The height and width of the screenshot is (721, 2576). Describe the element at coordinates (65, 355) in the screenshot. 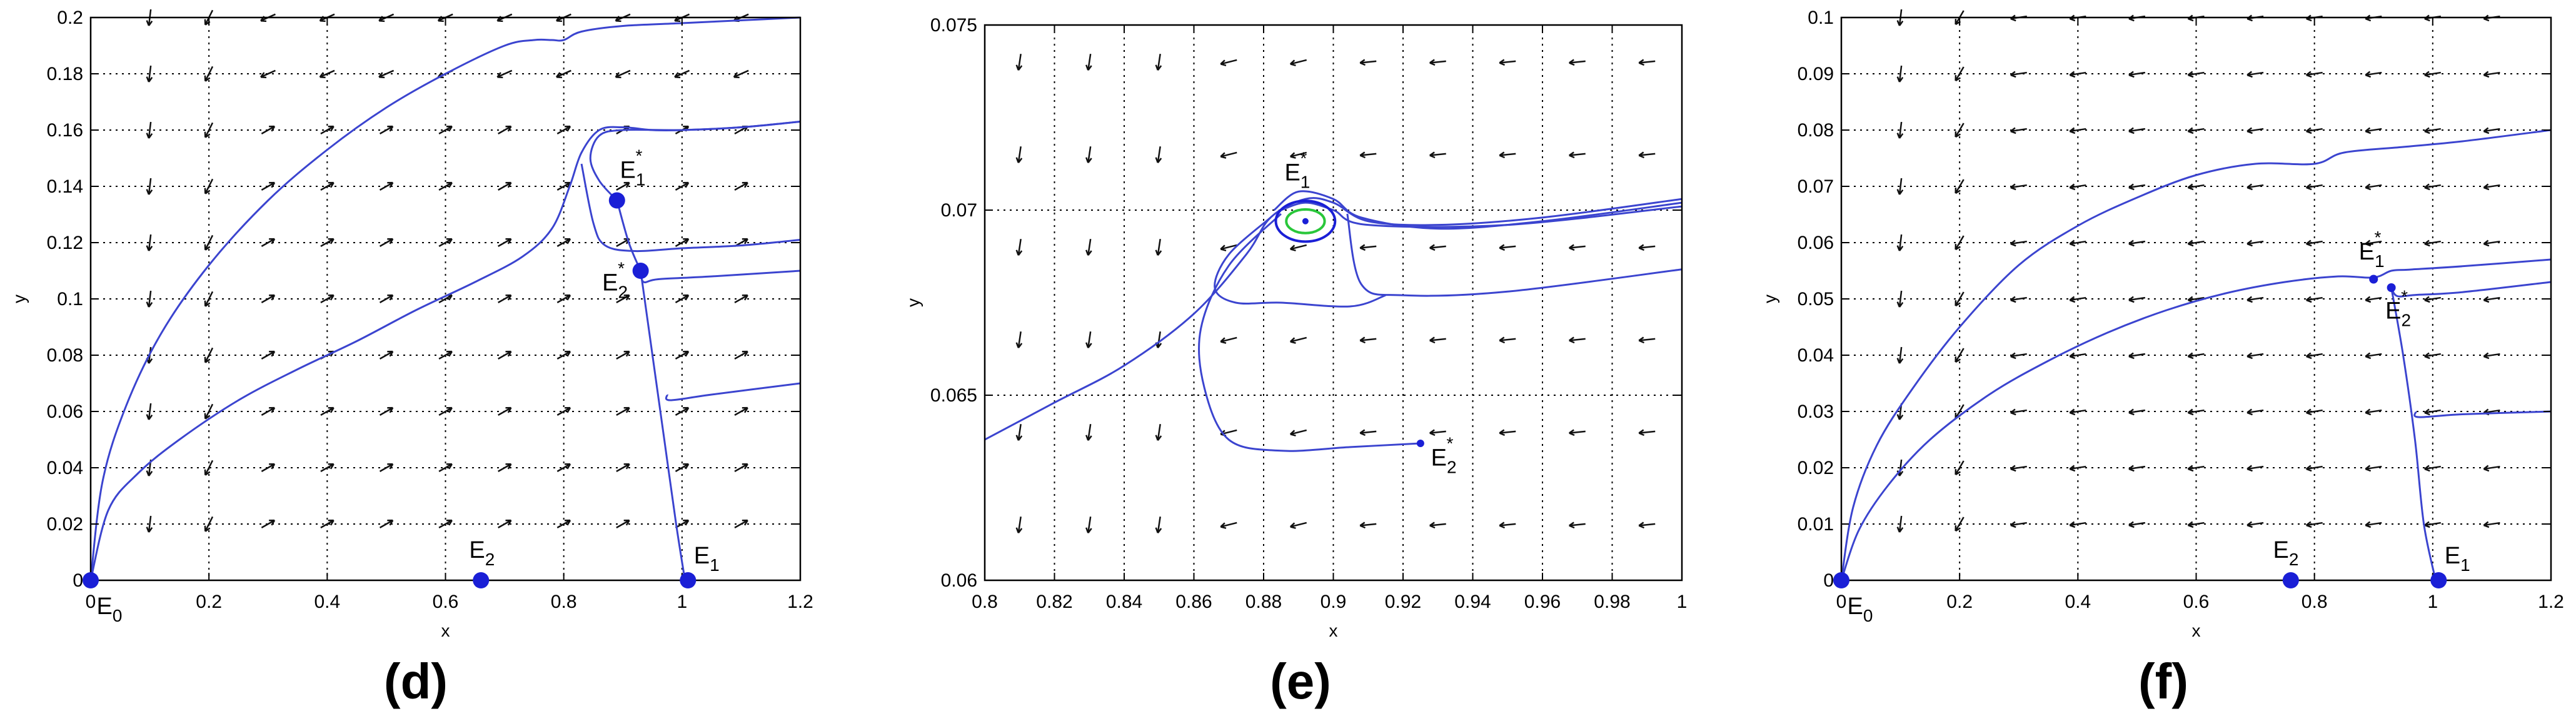

I see `y-tick-label: 0.08` at that location.